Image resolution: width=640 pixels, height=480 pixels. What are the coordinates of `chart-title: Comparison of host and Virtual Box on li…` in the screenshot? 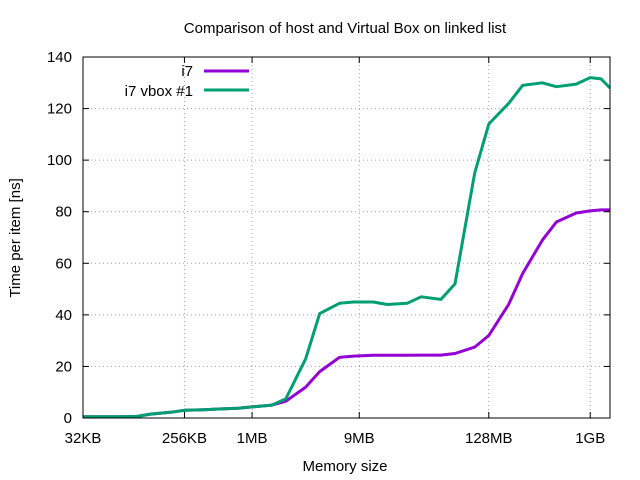 It's located at (345, 28).